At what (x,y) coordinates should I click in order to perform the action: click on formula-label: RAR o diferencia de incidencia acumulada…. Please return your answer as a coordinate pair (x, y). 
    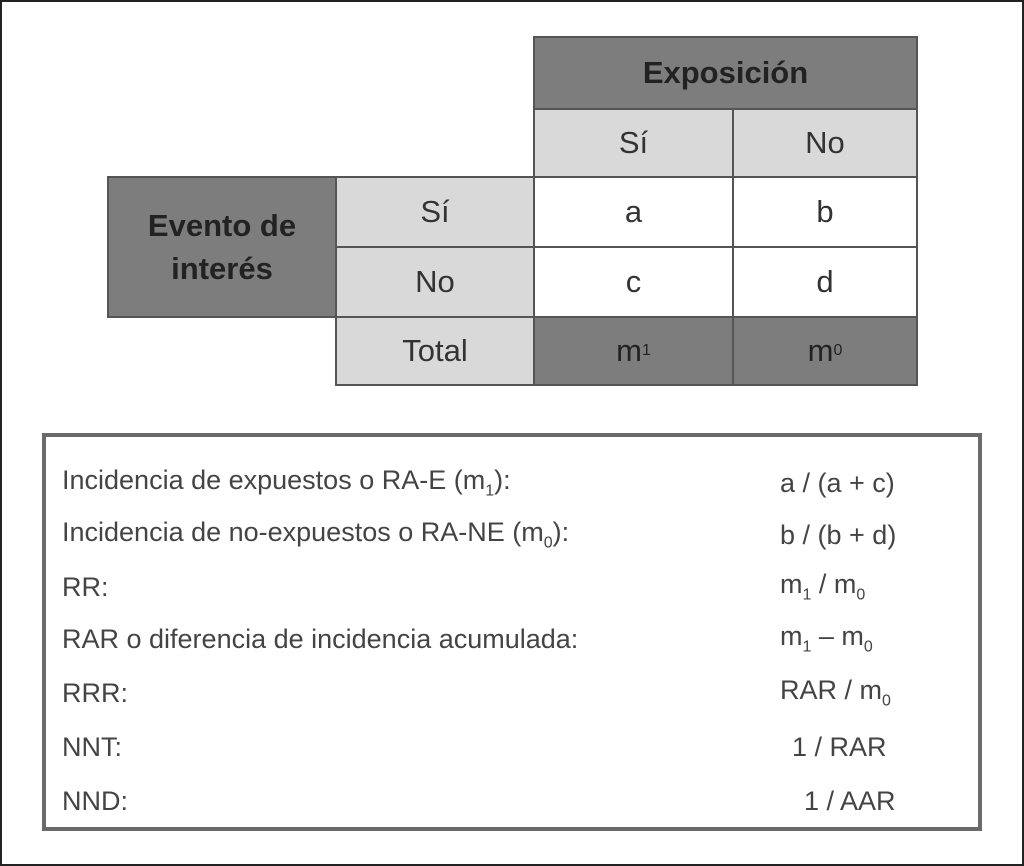
    Looking at the image, I should click on (320, 638).